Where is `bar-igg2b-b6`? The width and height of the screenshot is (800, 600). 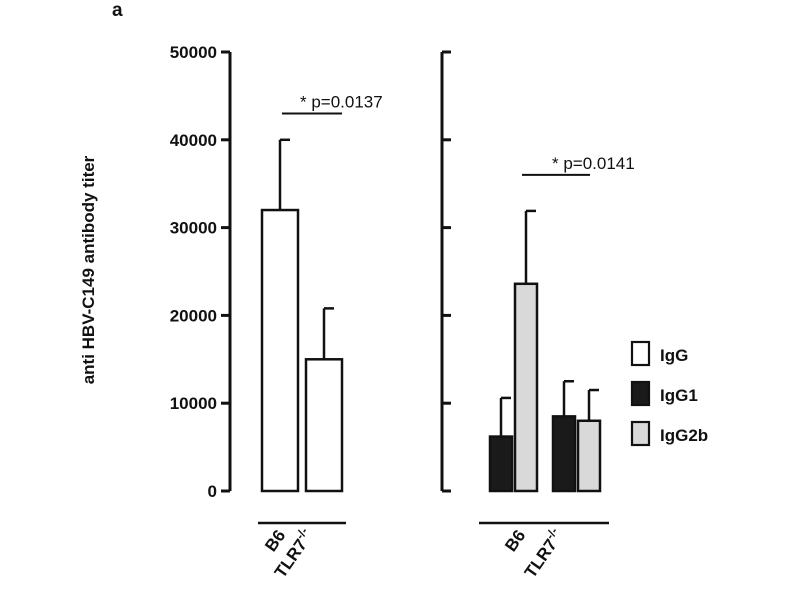 bar-igg2b-b6 is located at coordinates (526, 387).